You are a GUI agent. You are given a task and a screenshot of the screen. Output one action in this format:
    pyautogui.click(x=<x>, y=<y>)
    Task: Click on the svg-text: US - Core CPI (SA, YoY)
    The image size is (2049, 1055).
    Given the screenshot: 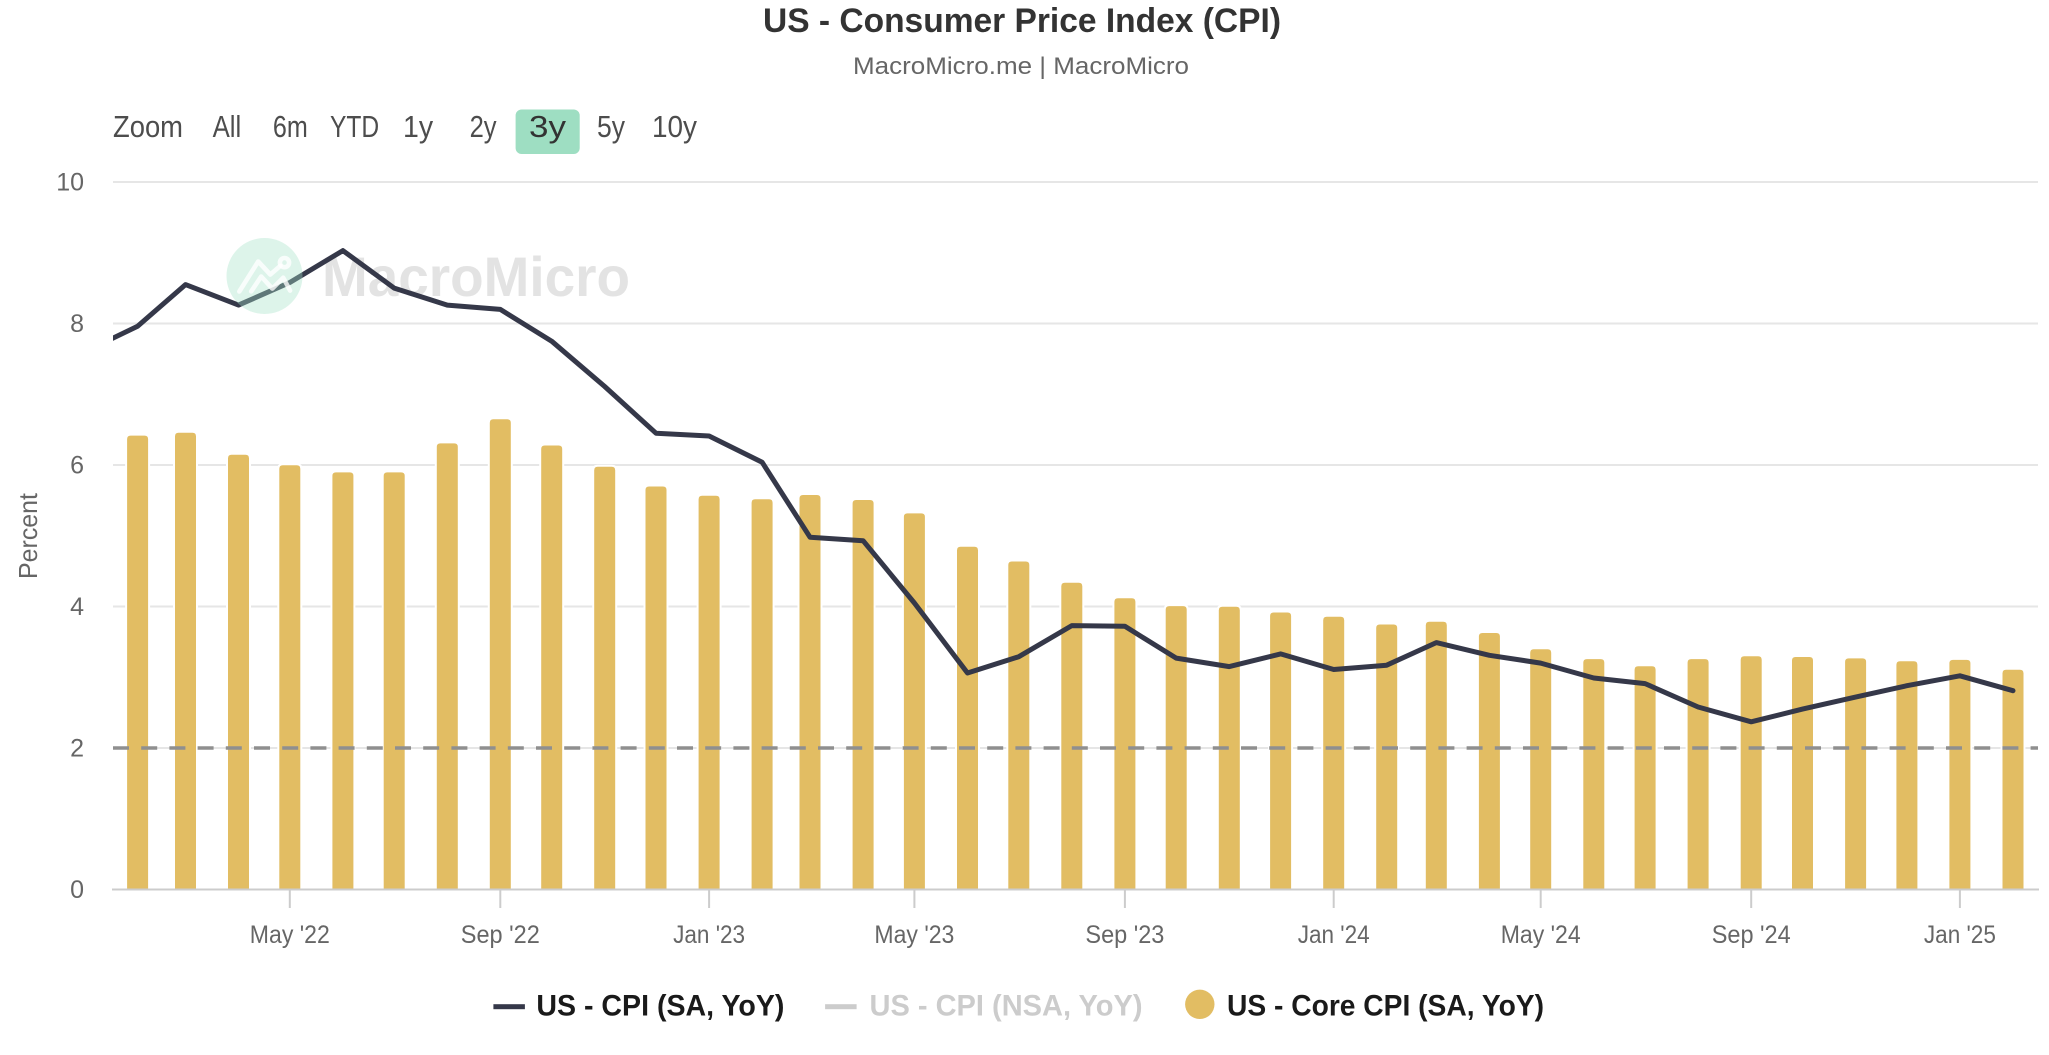 What is the action you would take?
    pyautogui.click(x=1385, y=1006)
    